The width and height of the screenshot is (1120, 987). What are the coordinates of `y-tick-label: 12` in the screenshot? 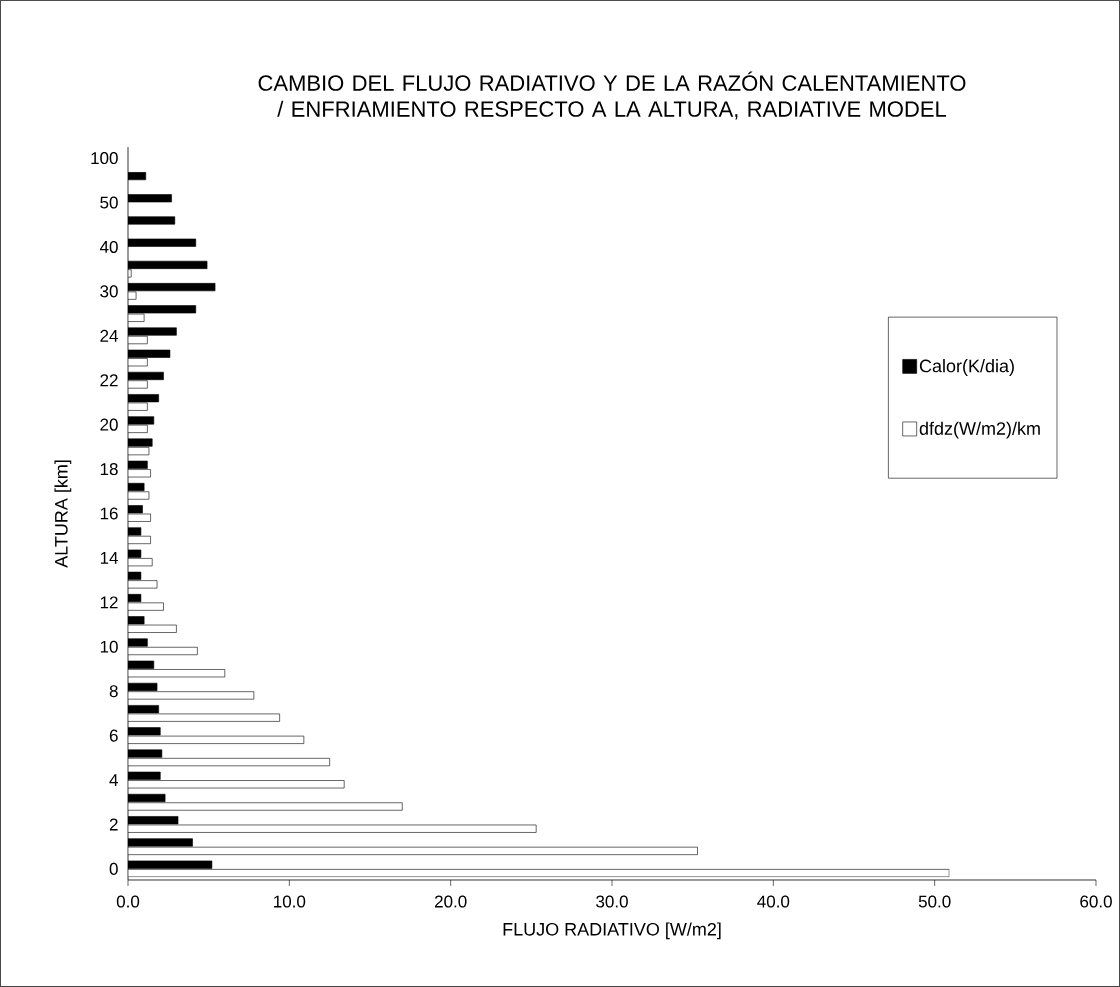 It's located at (109, 602).